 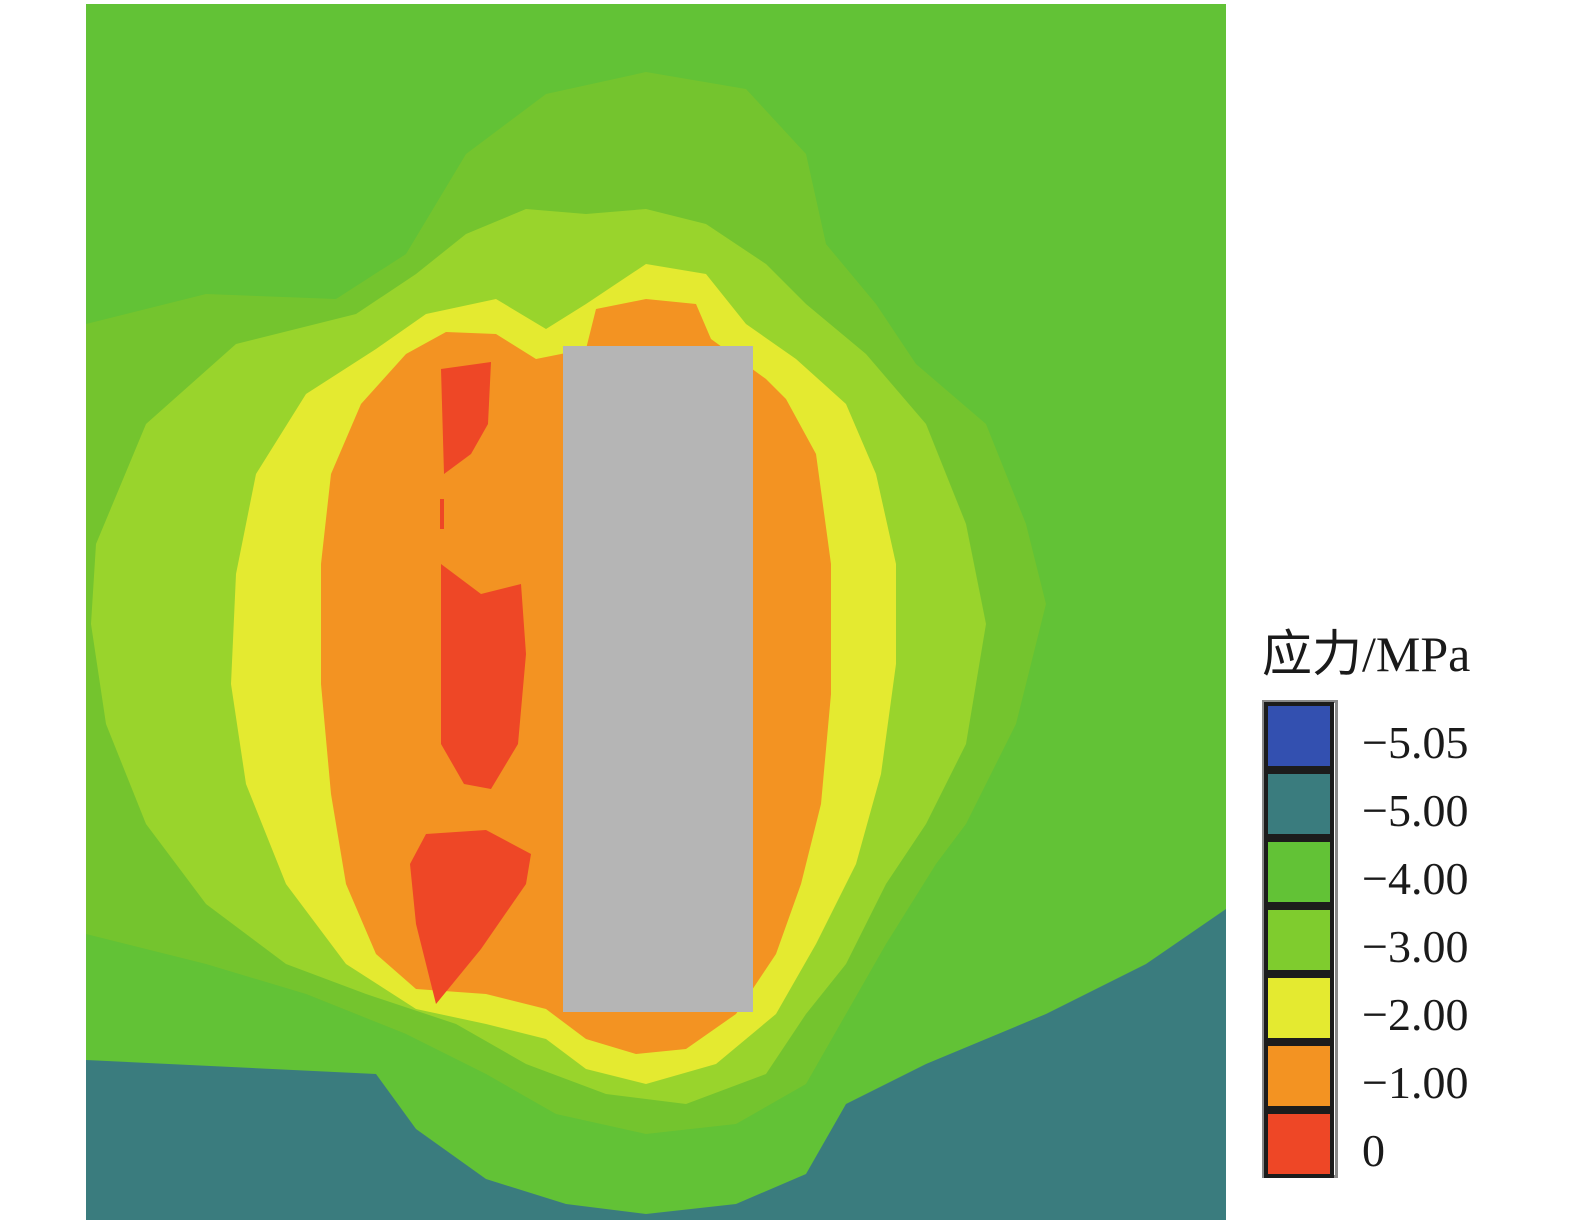 I want to click on legend-tick-label: −5.00, so click(x=1415, y=810).